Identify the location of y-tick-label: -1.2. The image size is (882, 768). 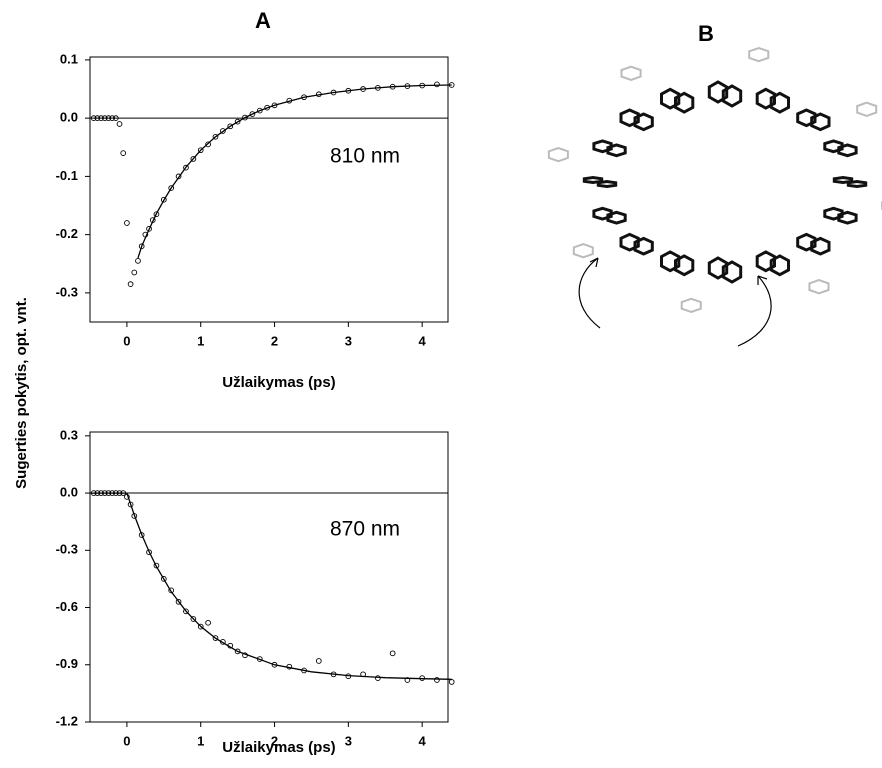
(67, 720).